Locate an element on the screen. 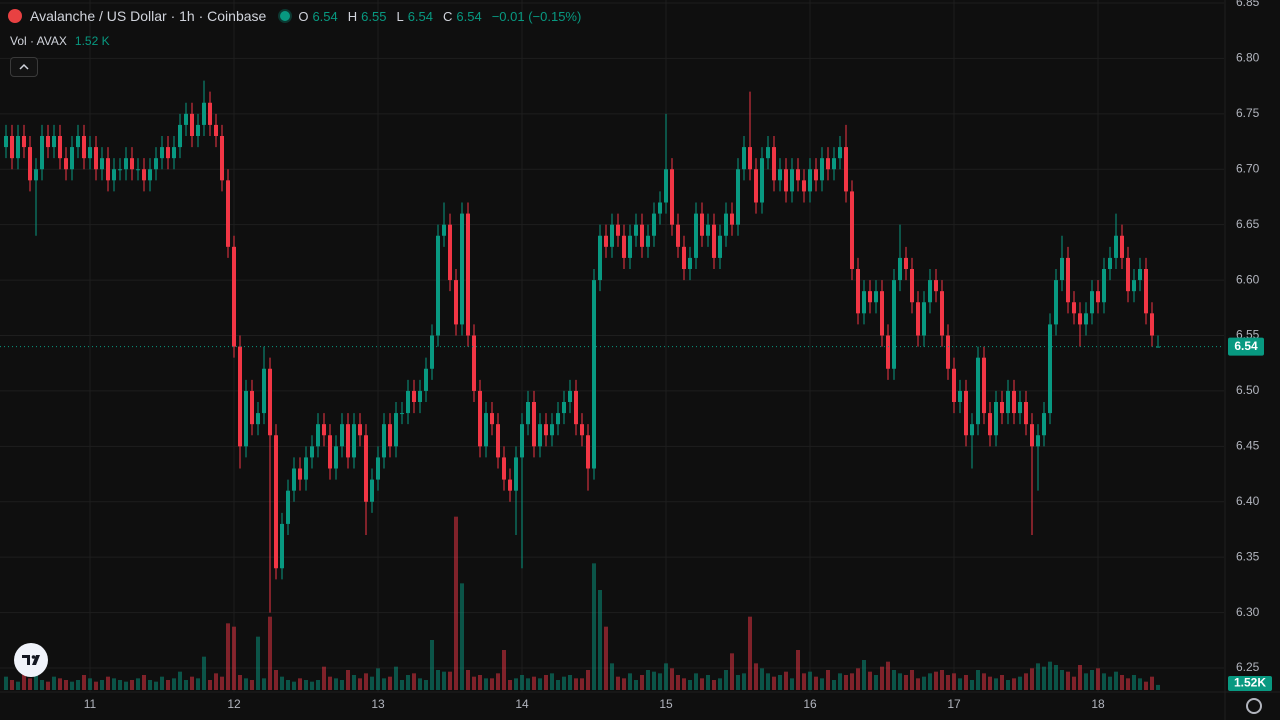 The width and height of the screenshot is (1280, 720). collapse-icon is located at coordinates (24, 66).